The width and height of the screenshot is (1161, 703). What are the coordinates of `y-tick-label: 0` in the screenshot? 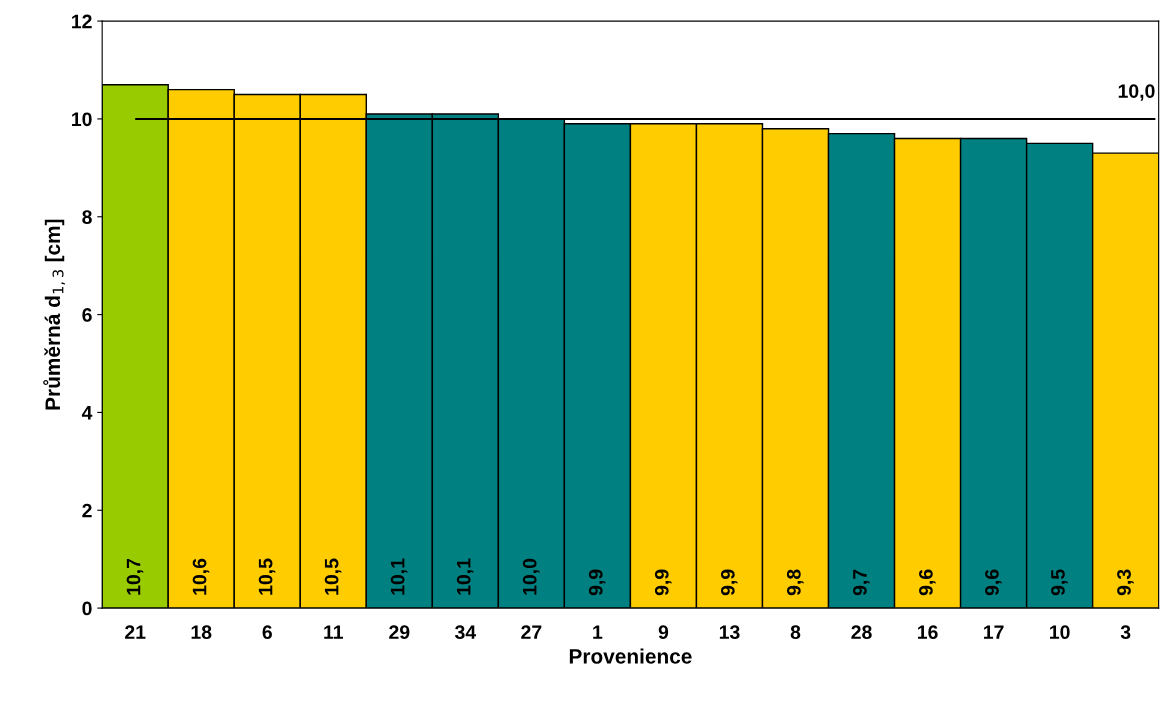 It's located at (87, 608).